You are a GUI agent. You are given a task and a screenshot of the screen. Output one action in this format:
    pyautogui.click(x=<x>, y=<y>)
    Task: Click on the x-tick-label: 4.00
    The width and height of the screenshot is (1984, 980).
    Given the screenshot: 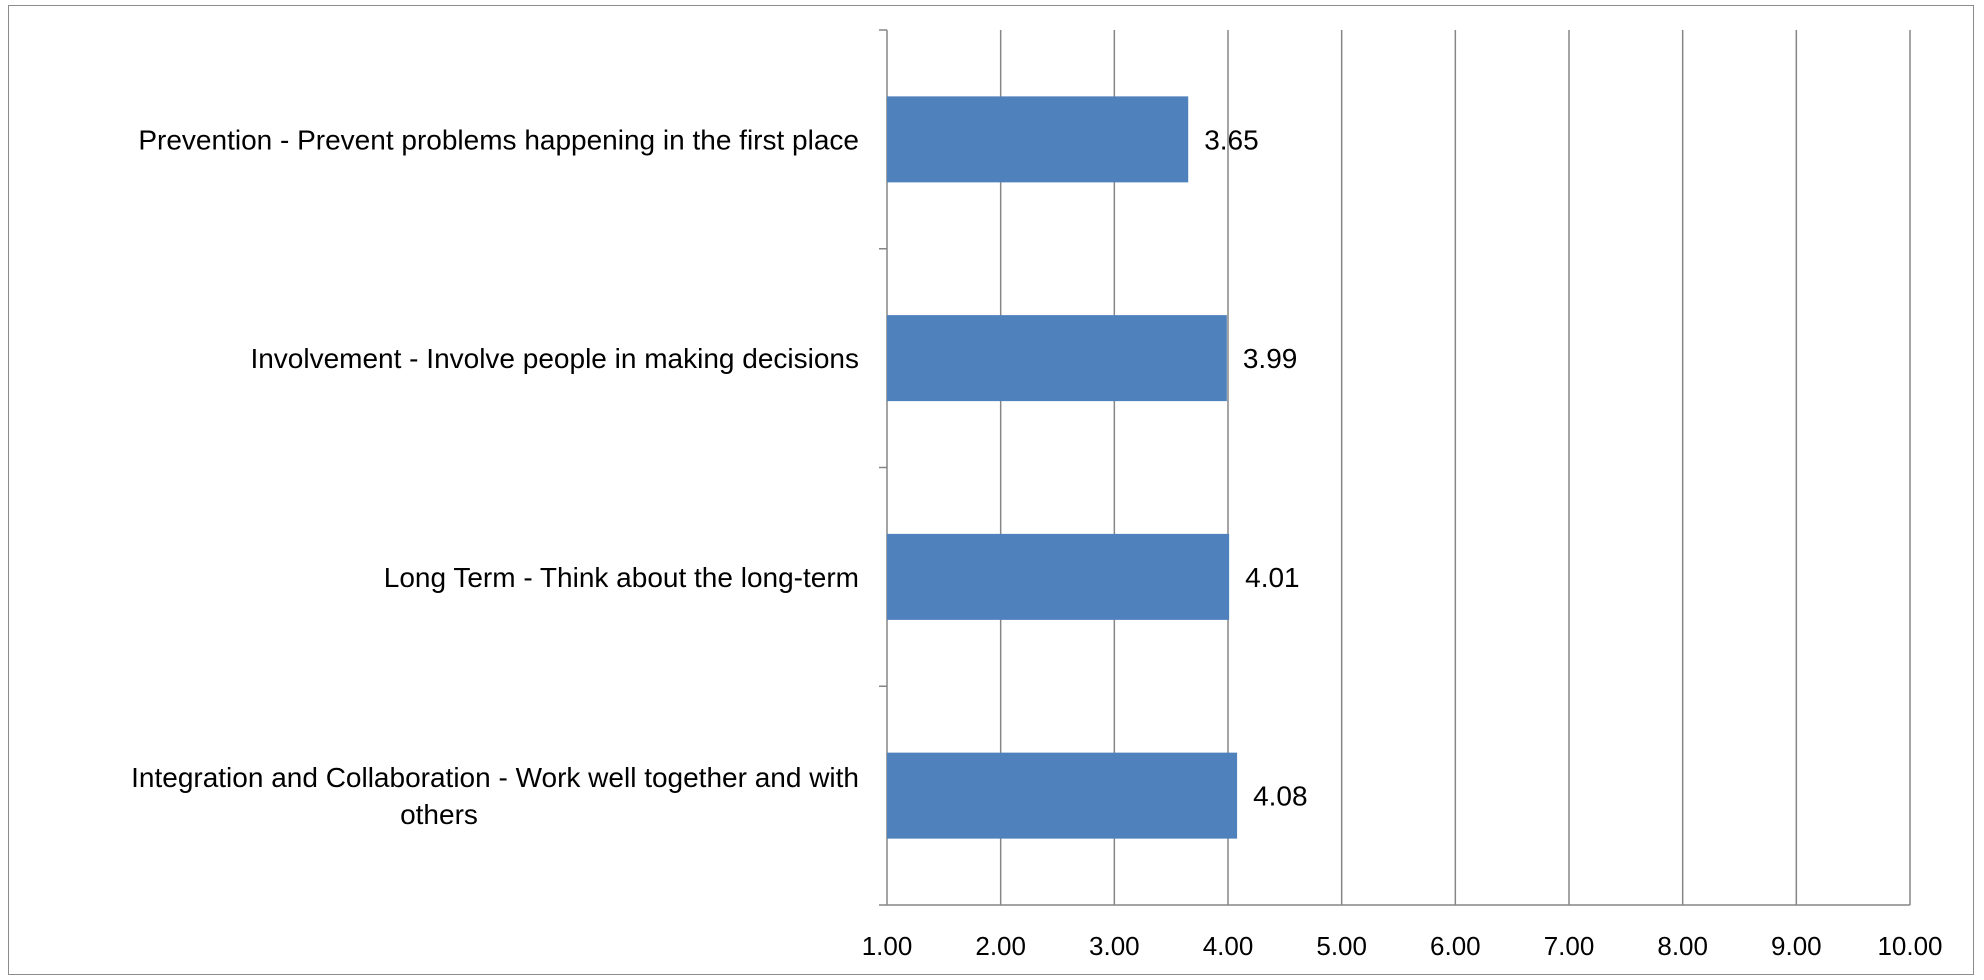 What is the action you would take?
    pyautogui.click(x=1228, y=946)
    